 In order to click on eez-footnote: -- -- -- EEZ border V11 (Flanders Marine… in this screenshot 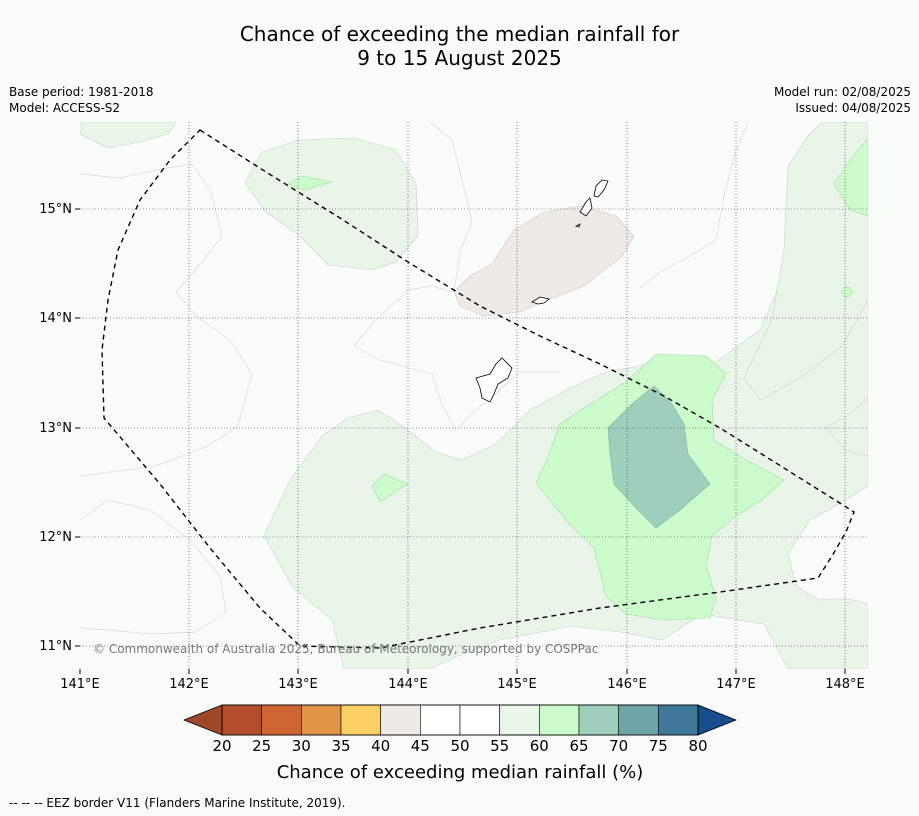, I will do `click(177, 803)`.